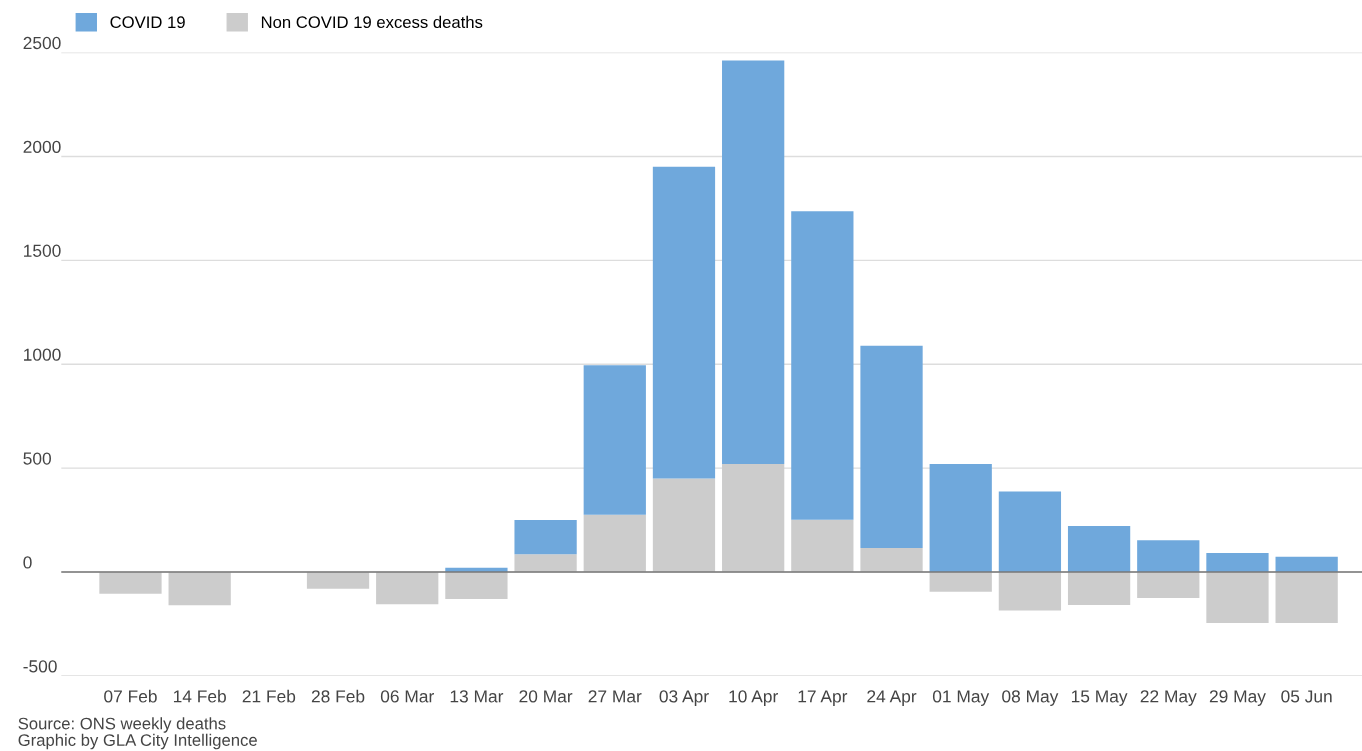 Image resolution: width=1362 pixels, height=751 pixels. What do you see at coordinates (1030, 698) in the screenshot?
I see `x-tick-label: 08 May` at bounding box center [1030, 698].